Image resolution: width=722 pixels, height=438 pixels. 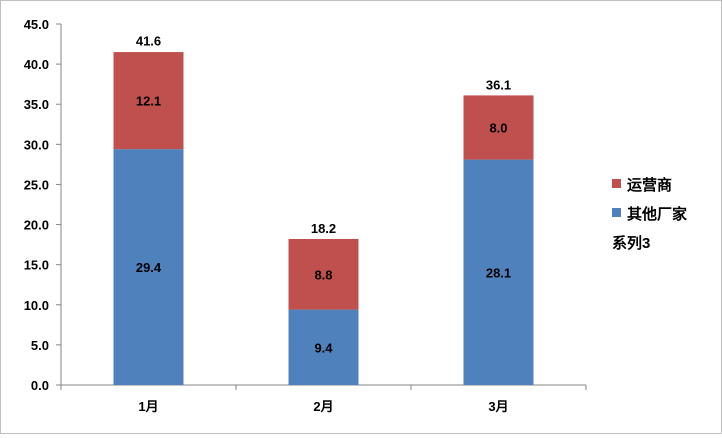 I want to click on y-tick-label: 10.0, so click(x=36, y=305).